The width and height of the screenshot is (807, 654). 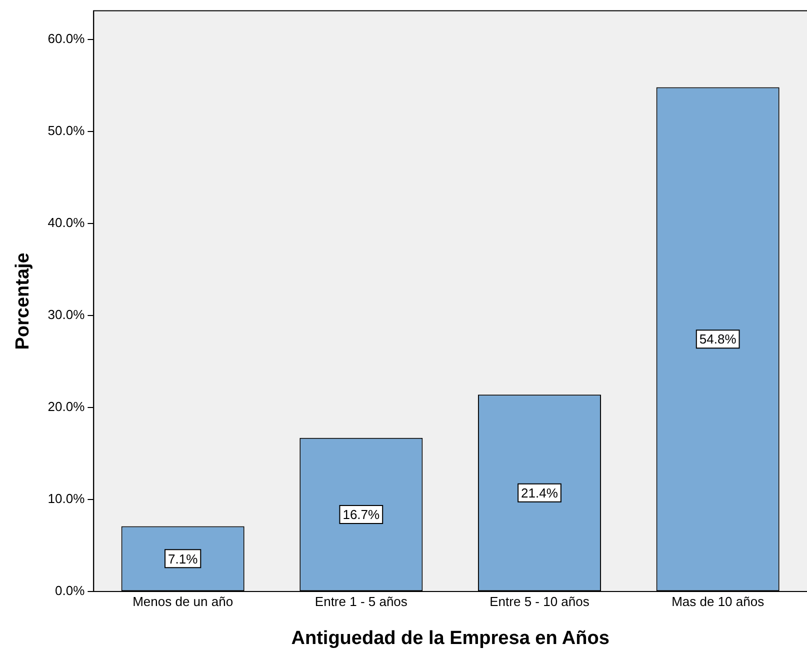 I want to click on y-tick-label: 40.0%, so click(x=67, y=222).